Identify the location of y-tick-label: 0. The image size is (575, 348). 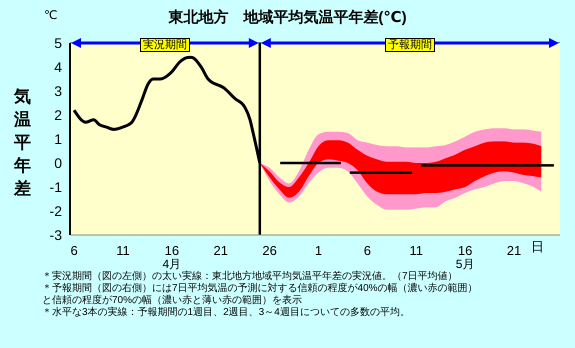
(58, 162).